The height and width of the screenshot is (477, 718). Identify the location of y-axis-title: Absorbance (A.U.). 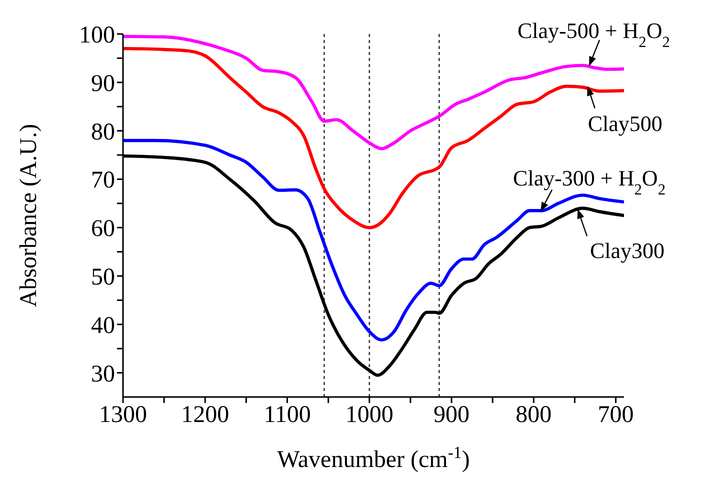
(29, 216).